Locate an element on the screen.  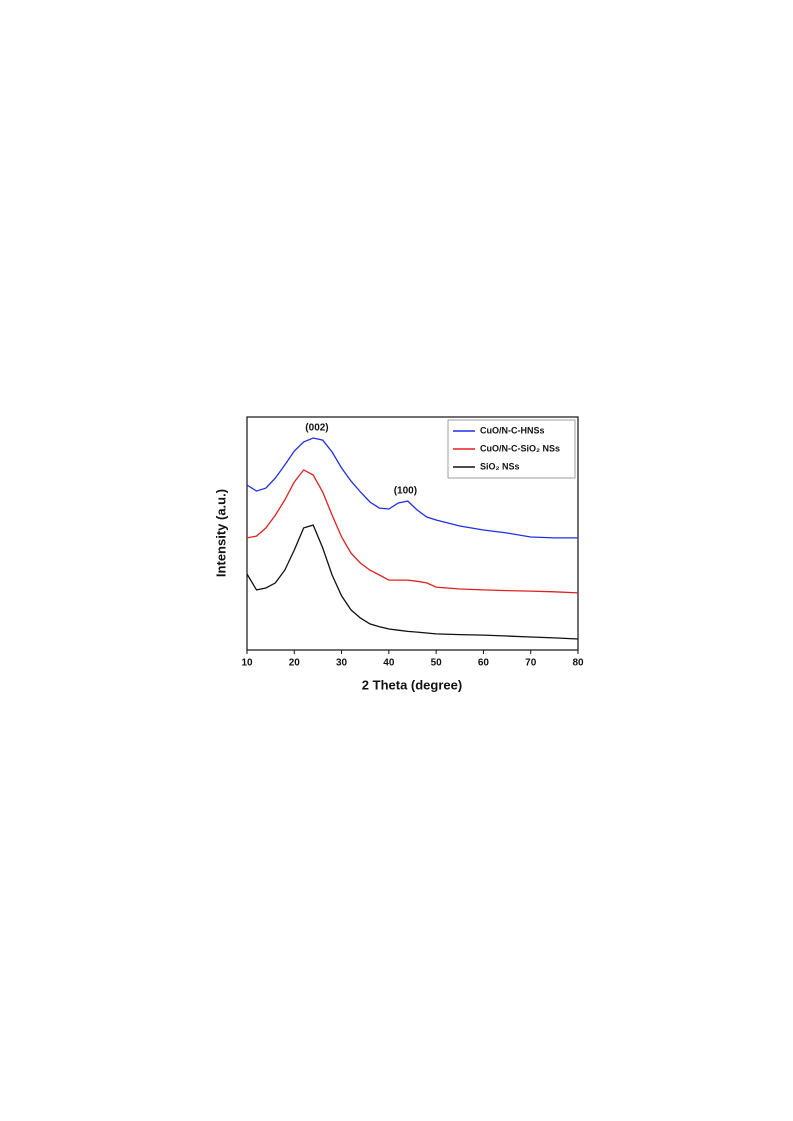
legend-label: CuO/N-C-SiO₂ NSs is located at coordinates (520, 448).